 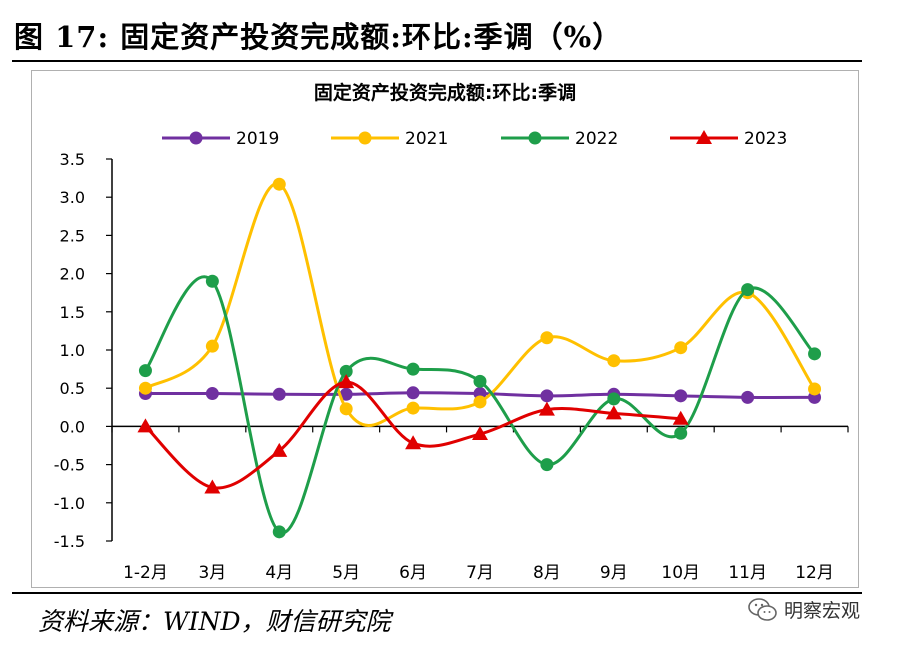 I want to click on series-2023, so click(x=413, y=434).